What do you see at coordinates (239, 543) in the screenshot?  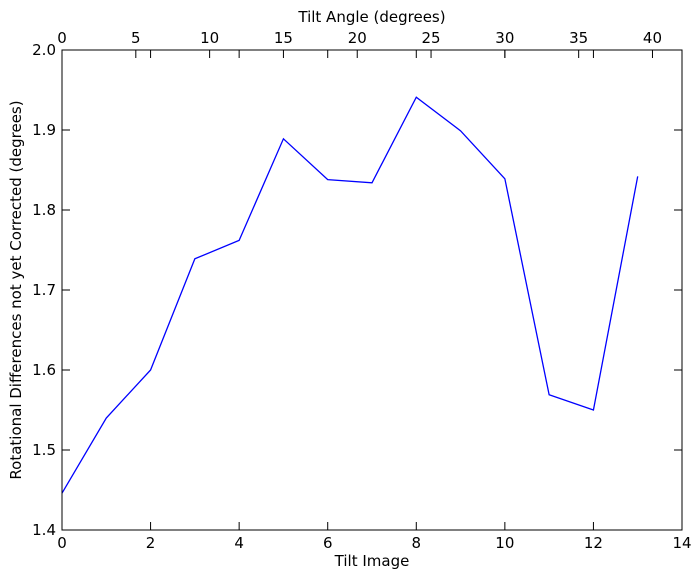 I see `x-tick-label: 4` at bounding box center [239, 543].